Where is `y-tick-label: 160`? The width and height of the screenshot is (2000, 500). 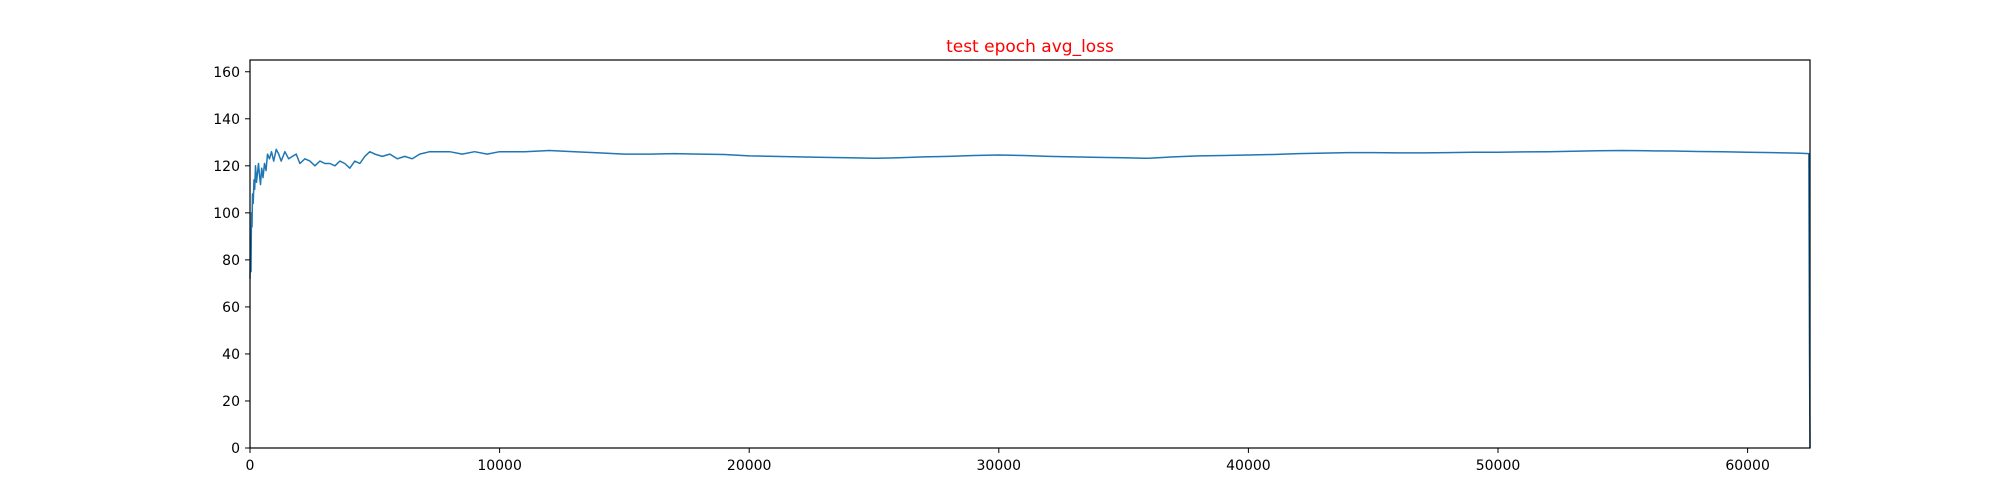 y-tick-label: 160 is located at coordinates (226, 73).